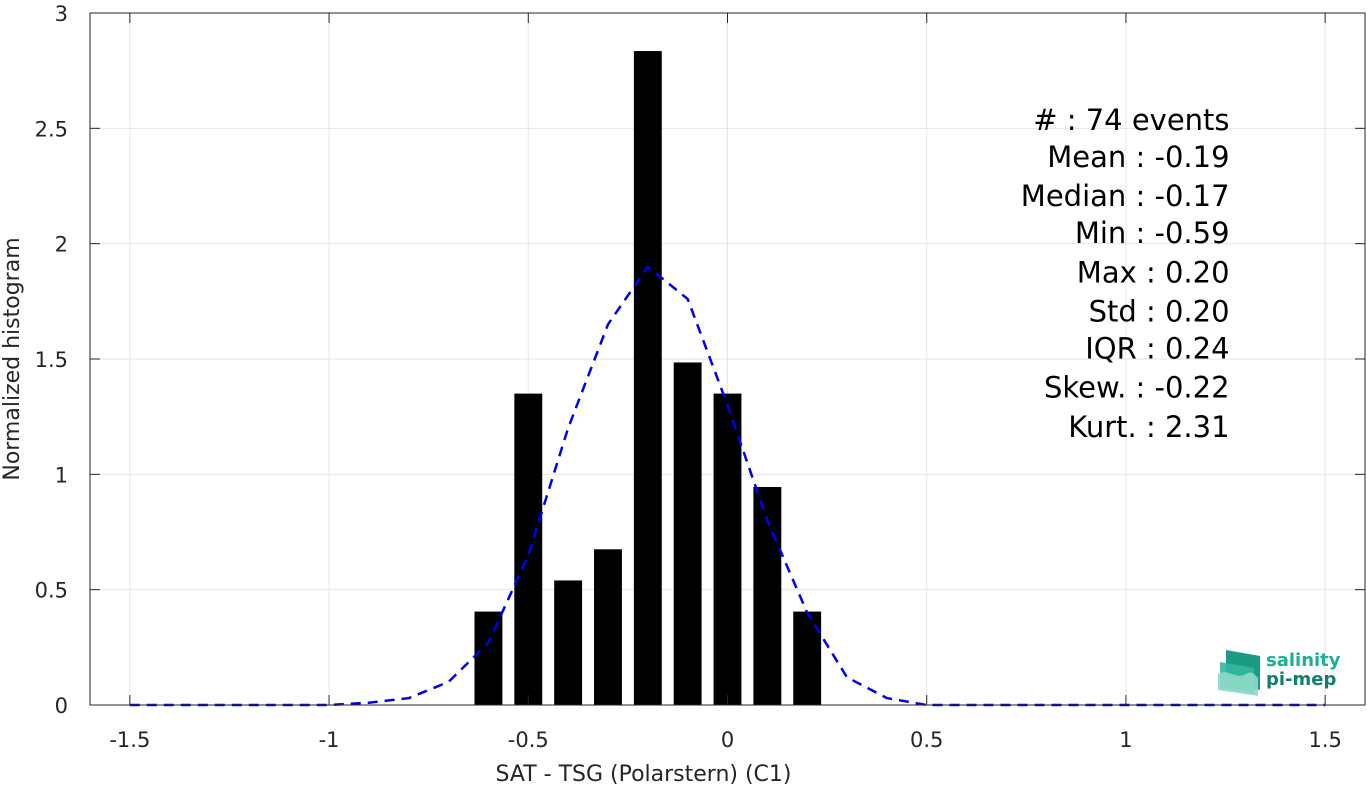 The image size is (1367, 785). What do you see at coordinates (1324, 740) in the screenshot?
I see `x-tick-label-6: 1.5` at bounding box center [1324, 740].